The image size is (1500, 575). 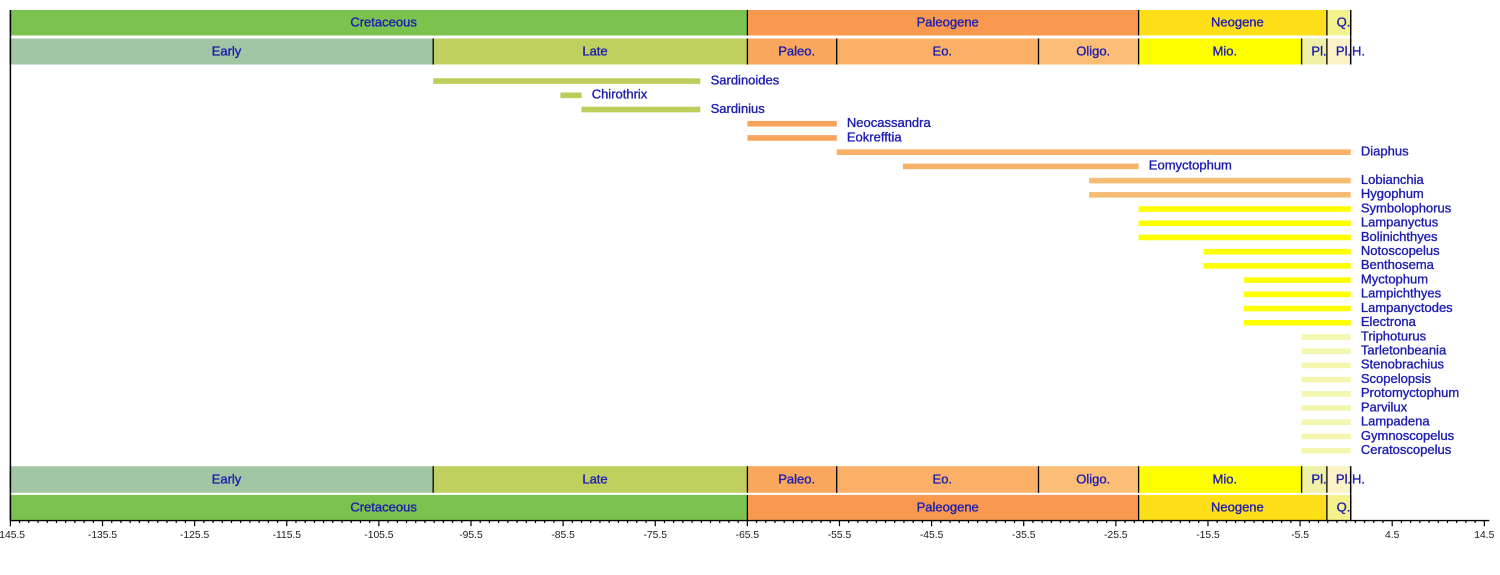 What do you see at coordinates (1408, 435) in the screenshot?
I see `svg-text: Gymnoscopelus` at bounding box center [1408, 435].